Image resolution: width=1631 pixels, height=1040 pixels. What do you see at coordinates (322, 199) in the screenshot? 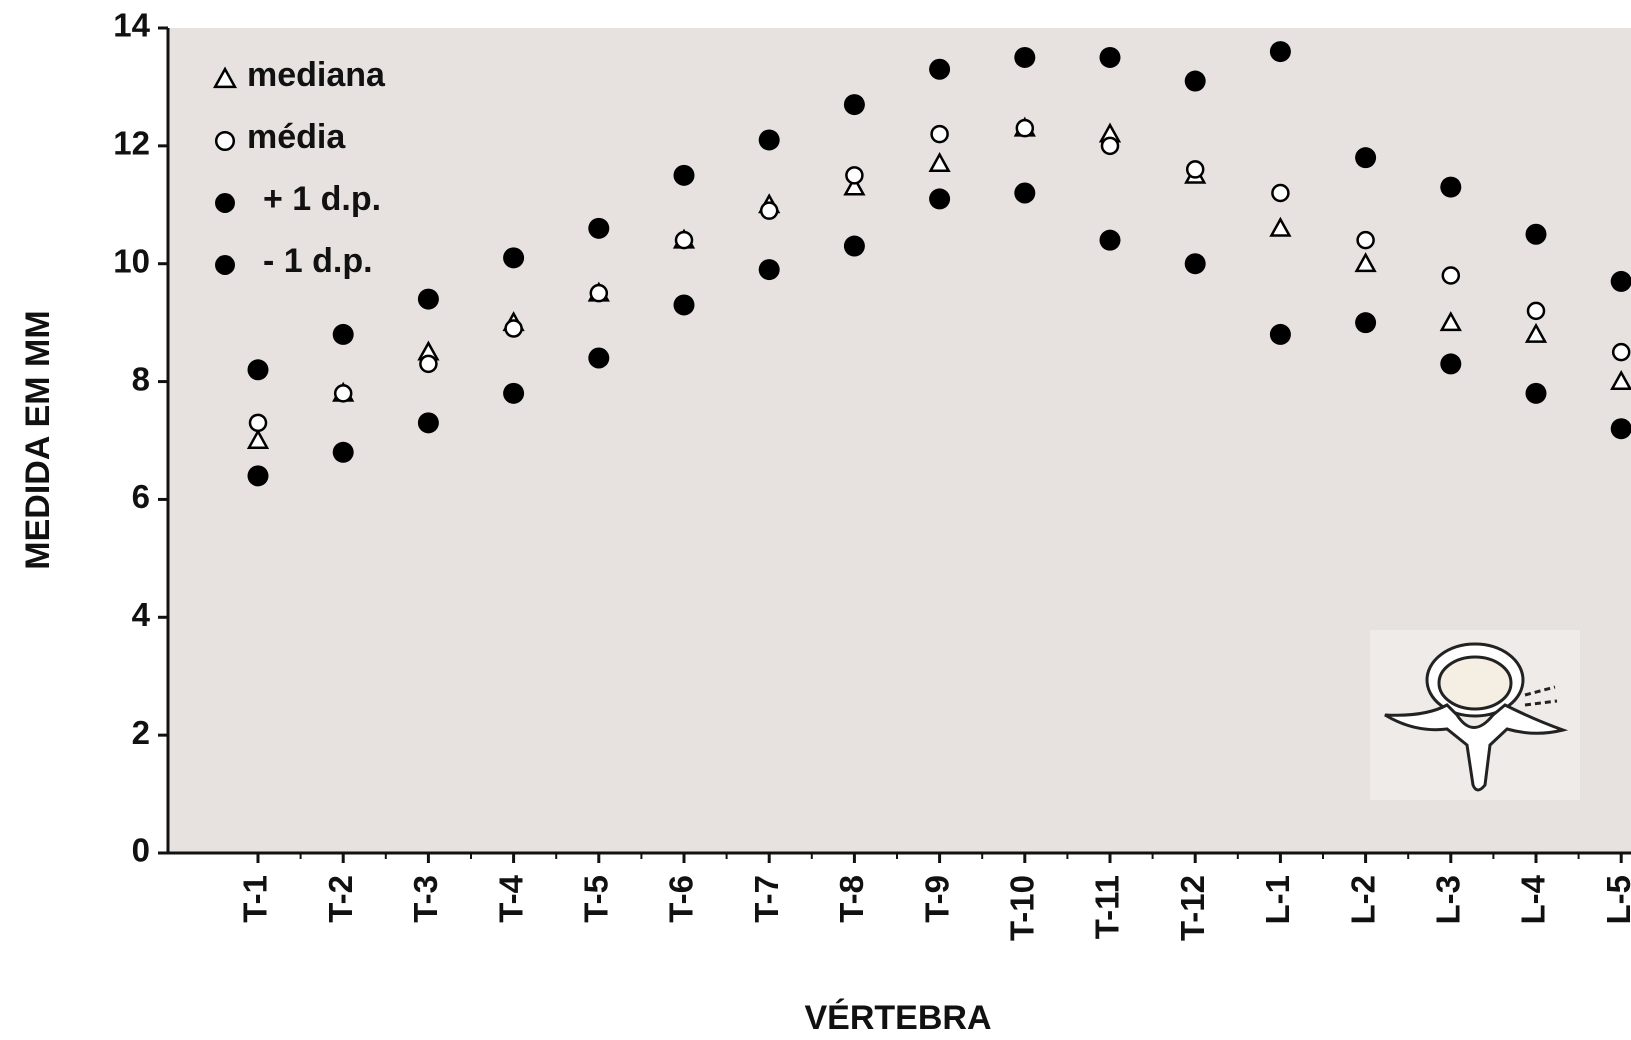
I see `legend-label: + 1 d.p.` at bounding box center [322, 199].